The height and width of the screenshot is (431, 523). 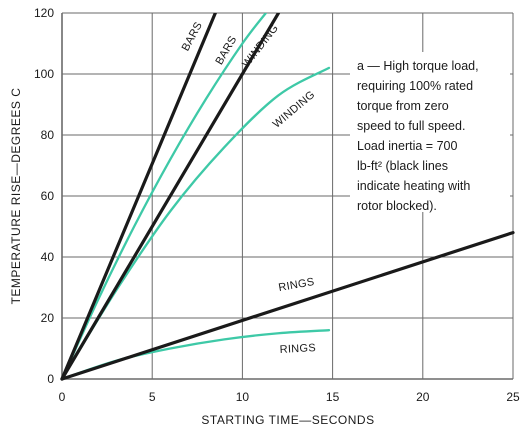 What do you see at coordinates (415, 86) in the screenshot?
I see `annotation-line: requiring 100% rated` at bounding box center [415, 86].